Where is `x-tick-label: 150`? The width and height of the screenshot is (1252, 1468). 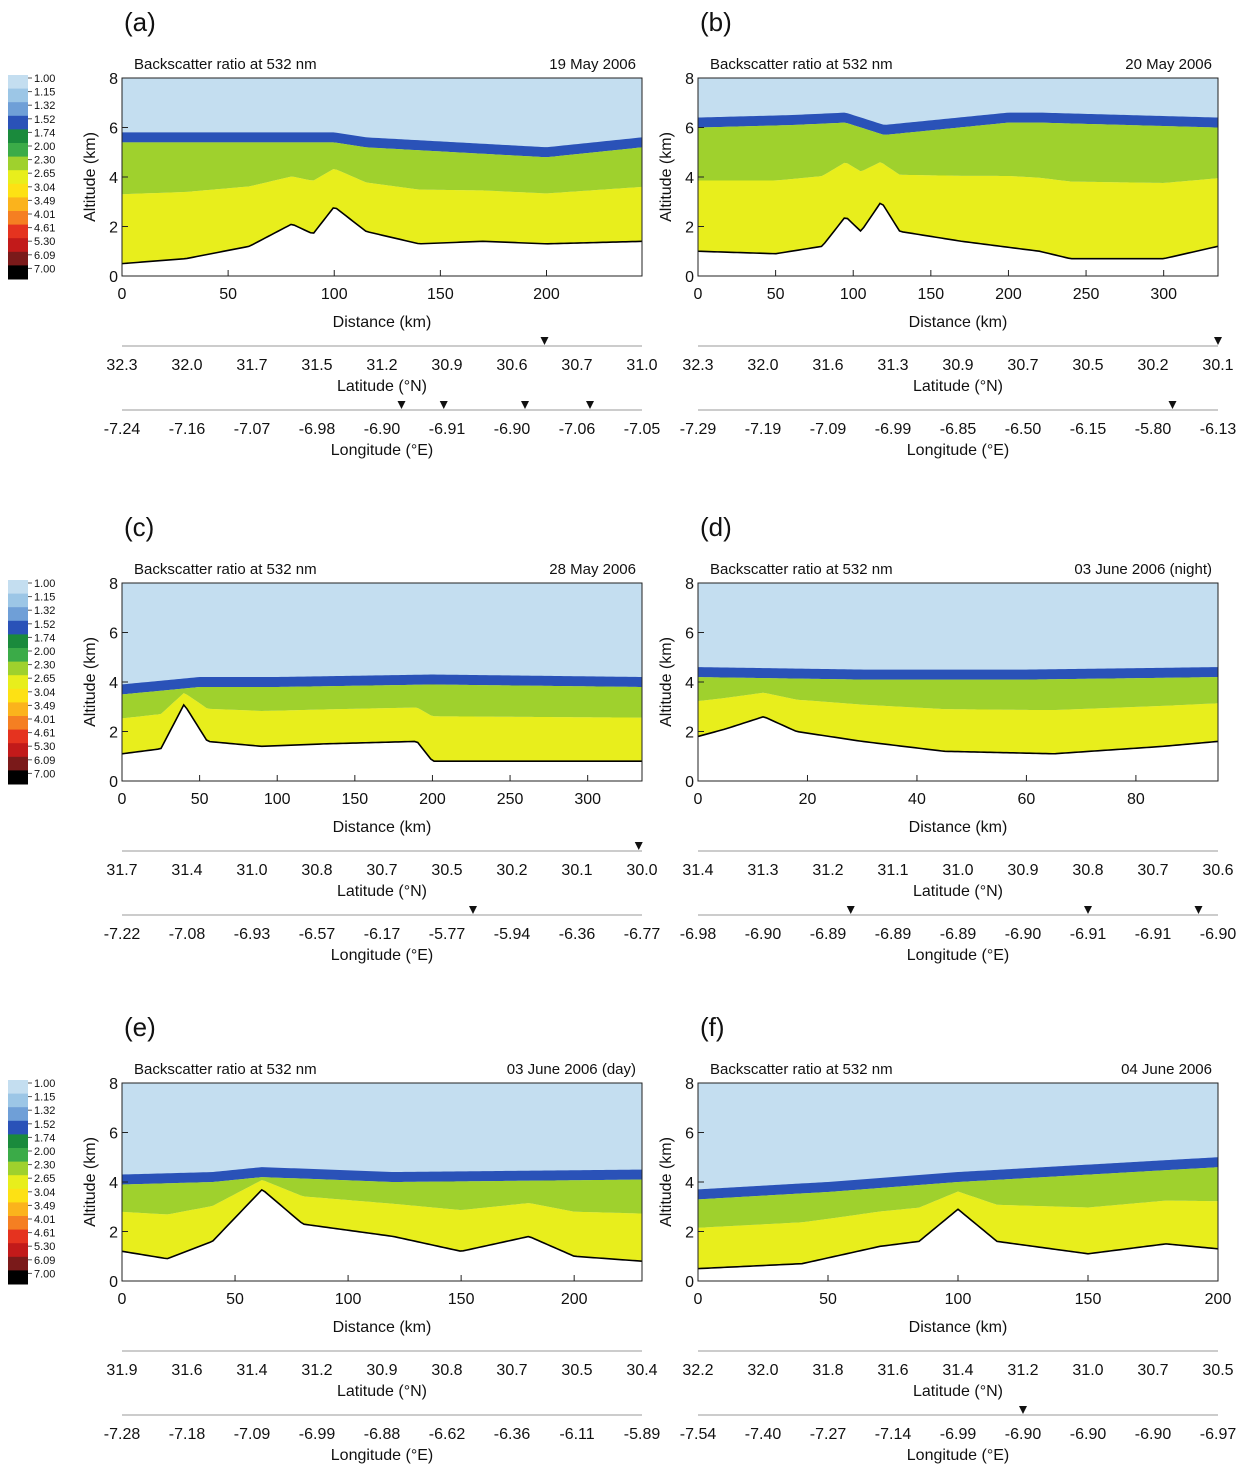
x-tick-label: 150 is located at coordinates (440, 294).